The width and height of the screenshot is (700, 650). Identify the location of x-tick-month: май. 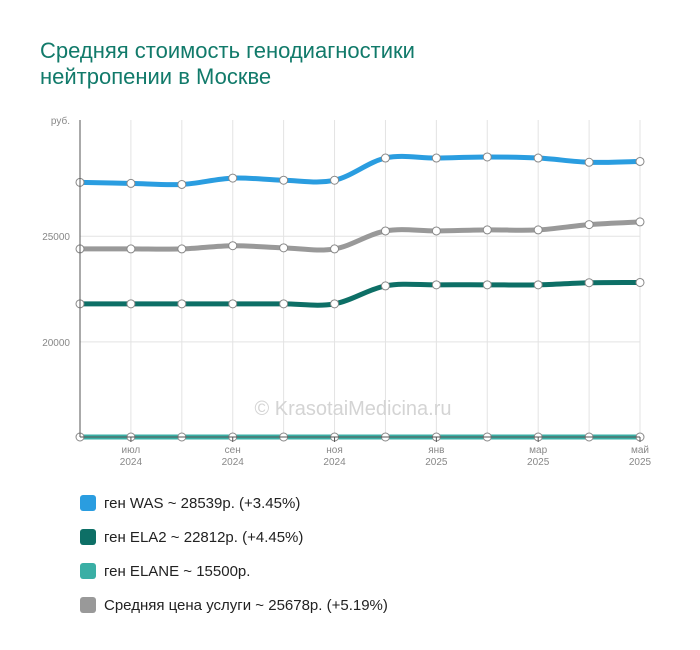
(640, 450).